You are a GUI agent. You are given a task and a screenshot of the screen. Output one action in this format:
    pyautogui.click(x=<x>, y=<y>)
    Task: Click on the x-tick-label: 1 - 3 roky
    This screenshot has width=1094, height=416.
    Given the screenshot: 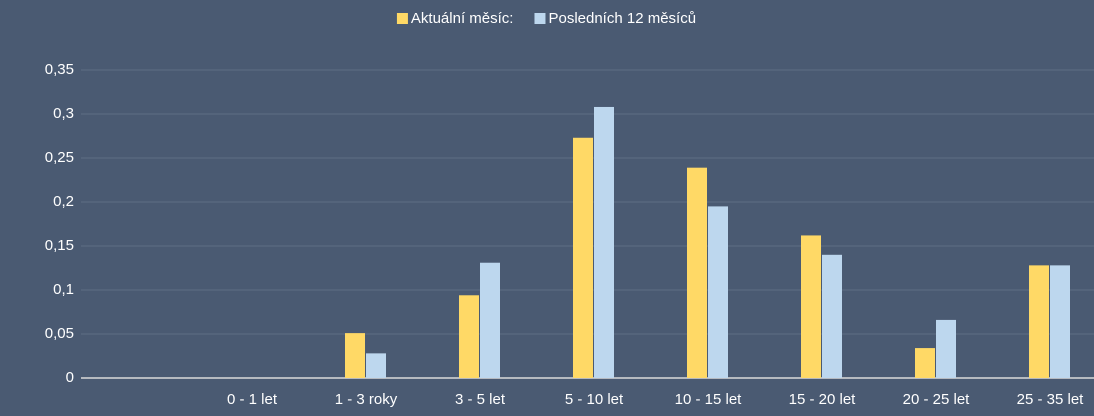 What is the action you would take?
    pyautogui.click(x=366, y=399)
    